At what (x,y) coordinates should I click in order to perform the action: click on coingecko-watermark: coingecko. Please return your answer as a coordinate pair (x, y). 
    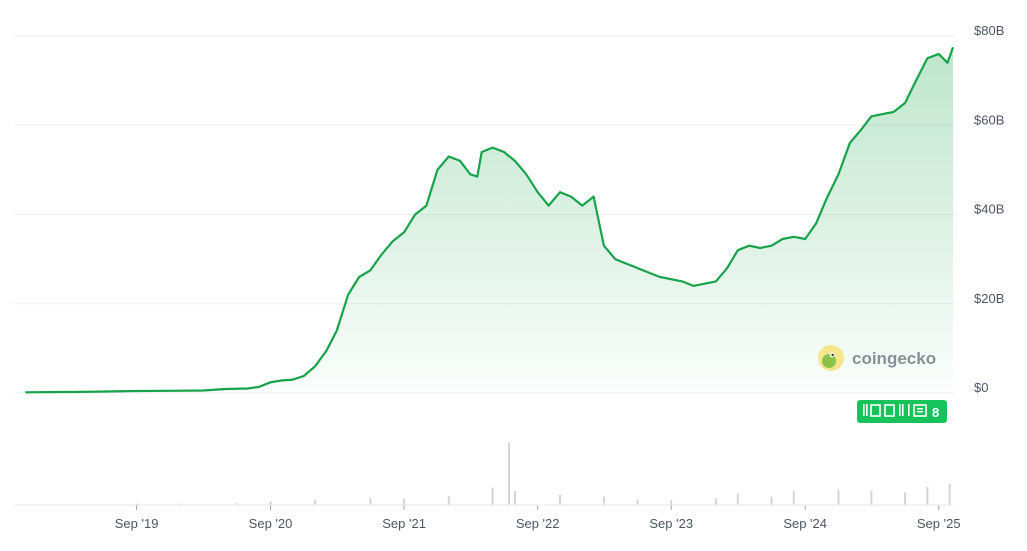
    Looking at the image, I should click on (877, 358).